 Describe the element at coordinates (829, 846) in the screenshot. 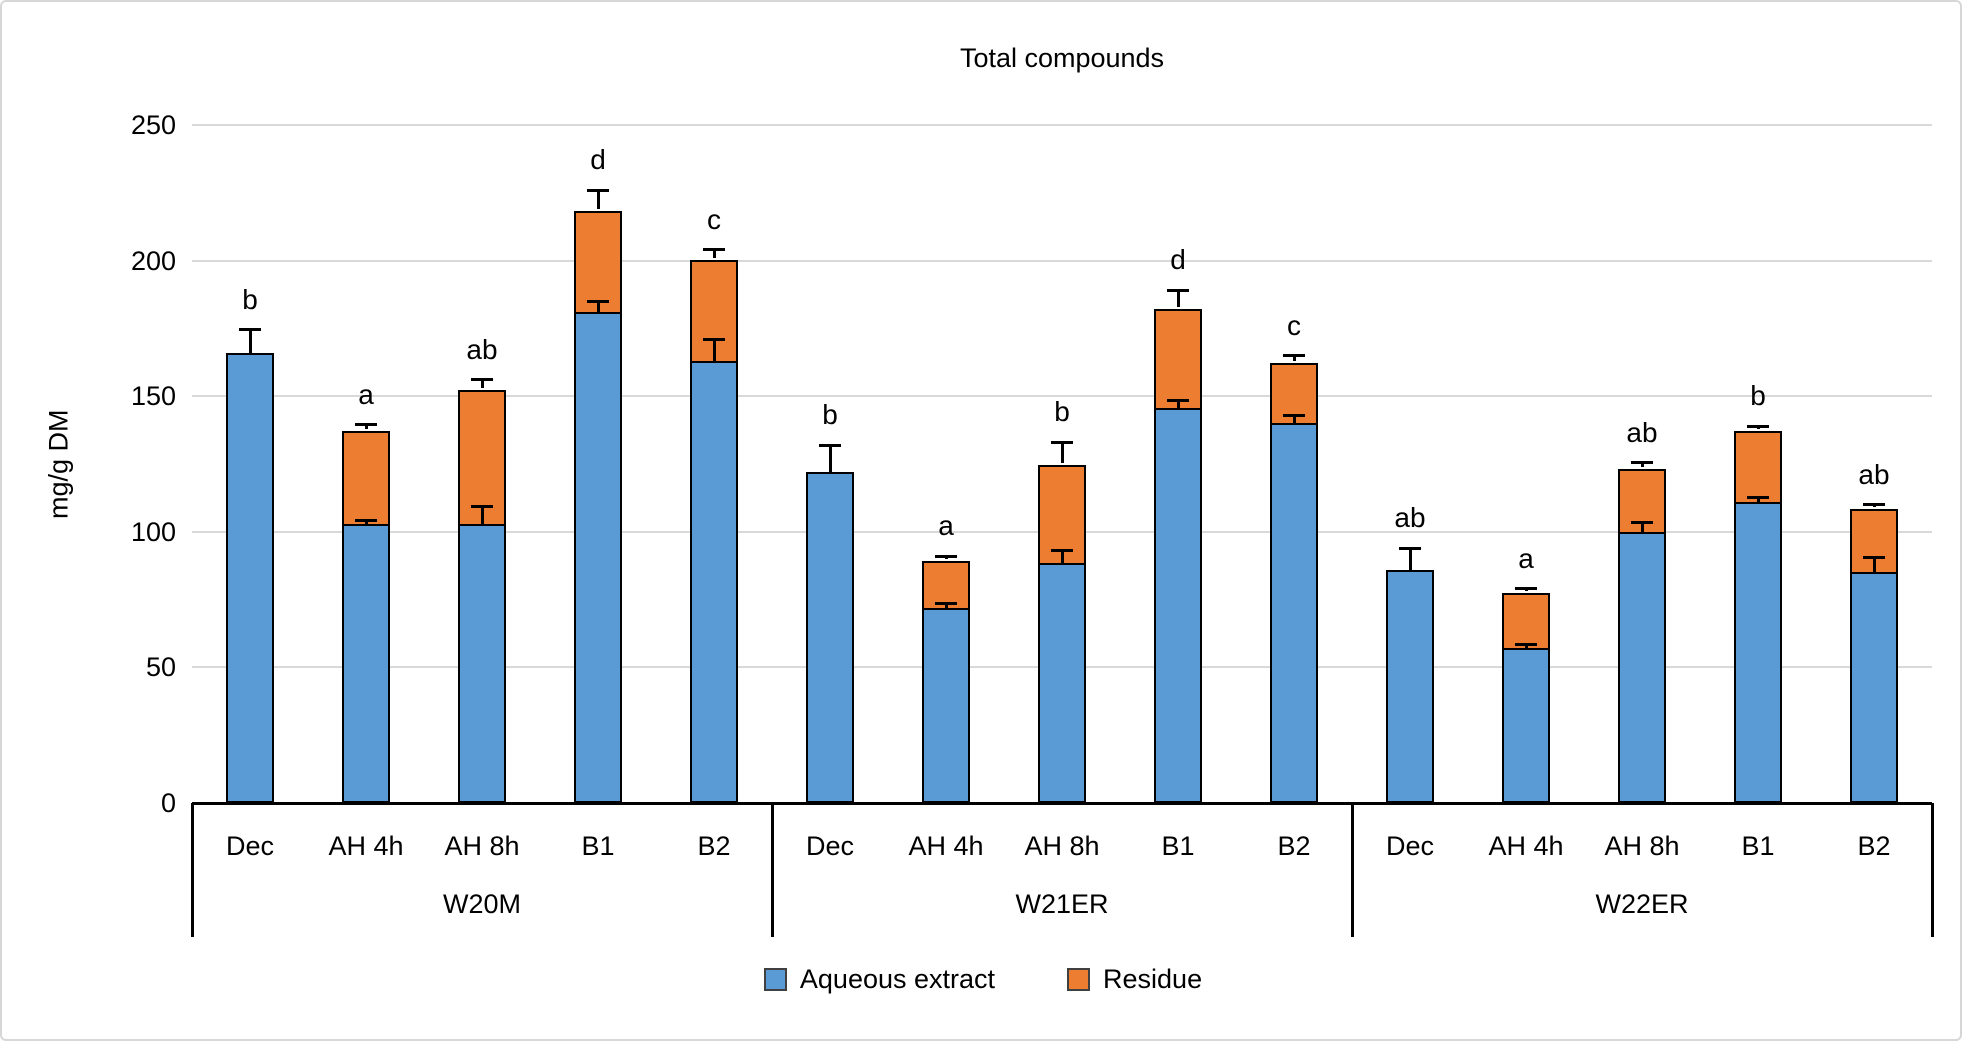

I see `x-label-W21ER-Dec: Dec` at that location.